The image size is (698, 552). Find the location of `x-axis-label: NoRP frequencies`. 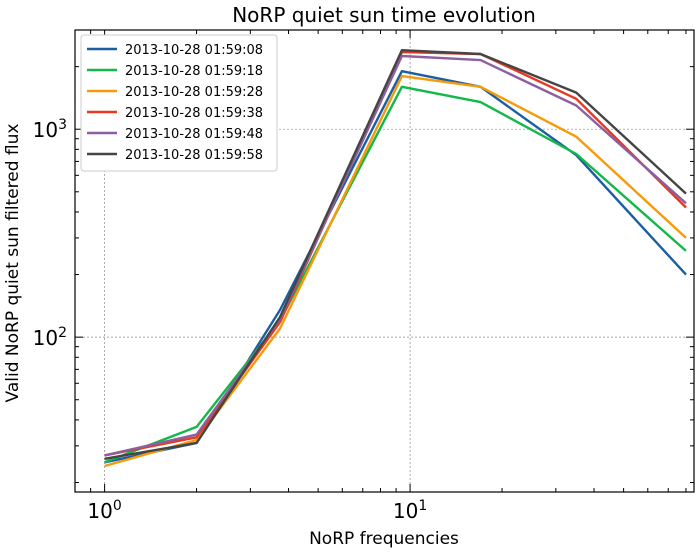

x-axis-label: NoRP frequencies is located at coordinates (384, 539).